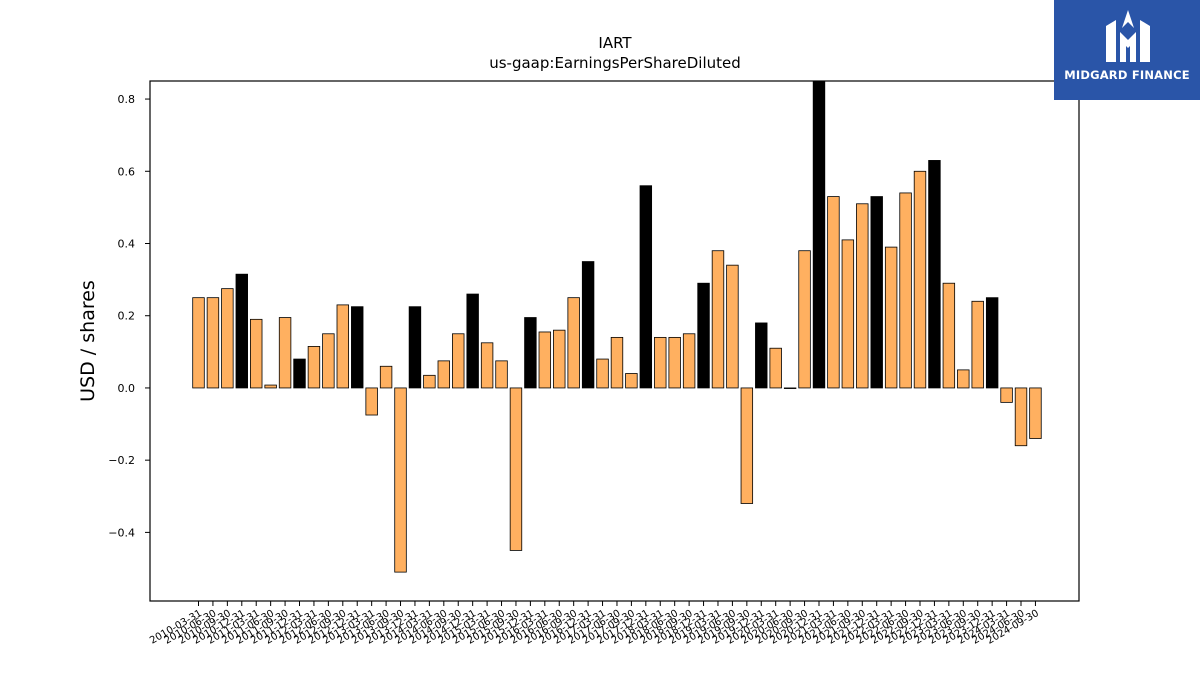  Describe the element at coordinates (615, 43) in the screenshot. I see `chart-title: IART` at that location.